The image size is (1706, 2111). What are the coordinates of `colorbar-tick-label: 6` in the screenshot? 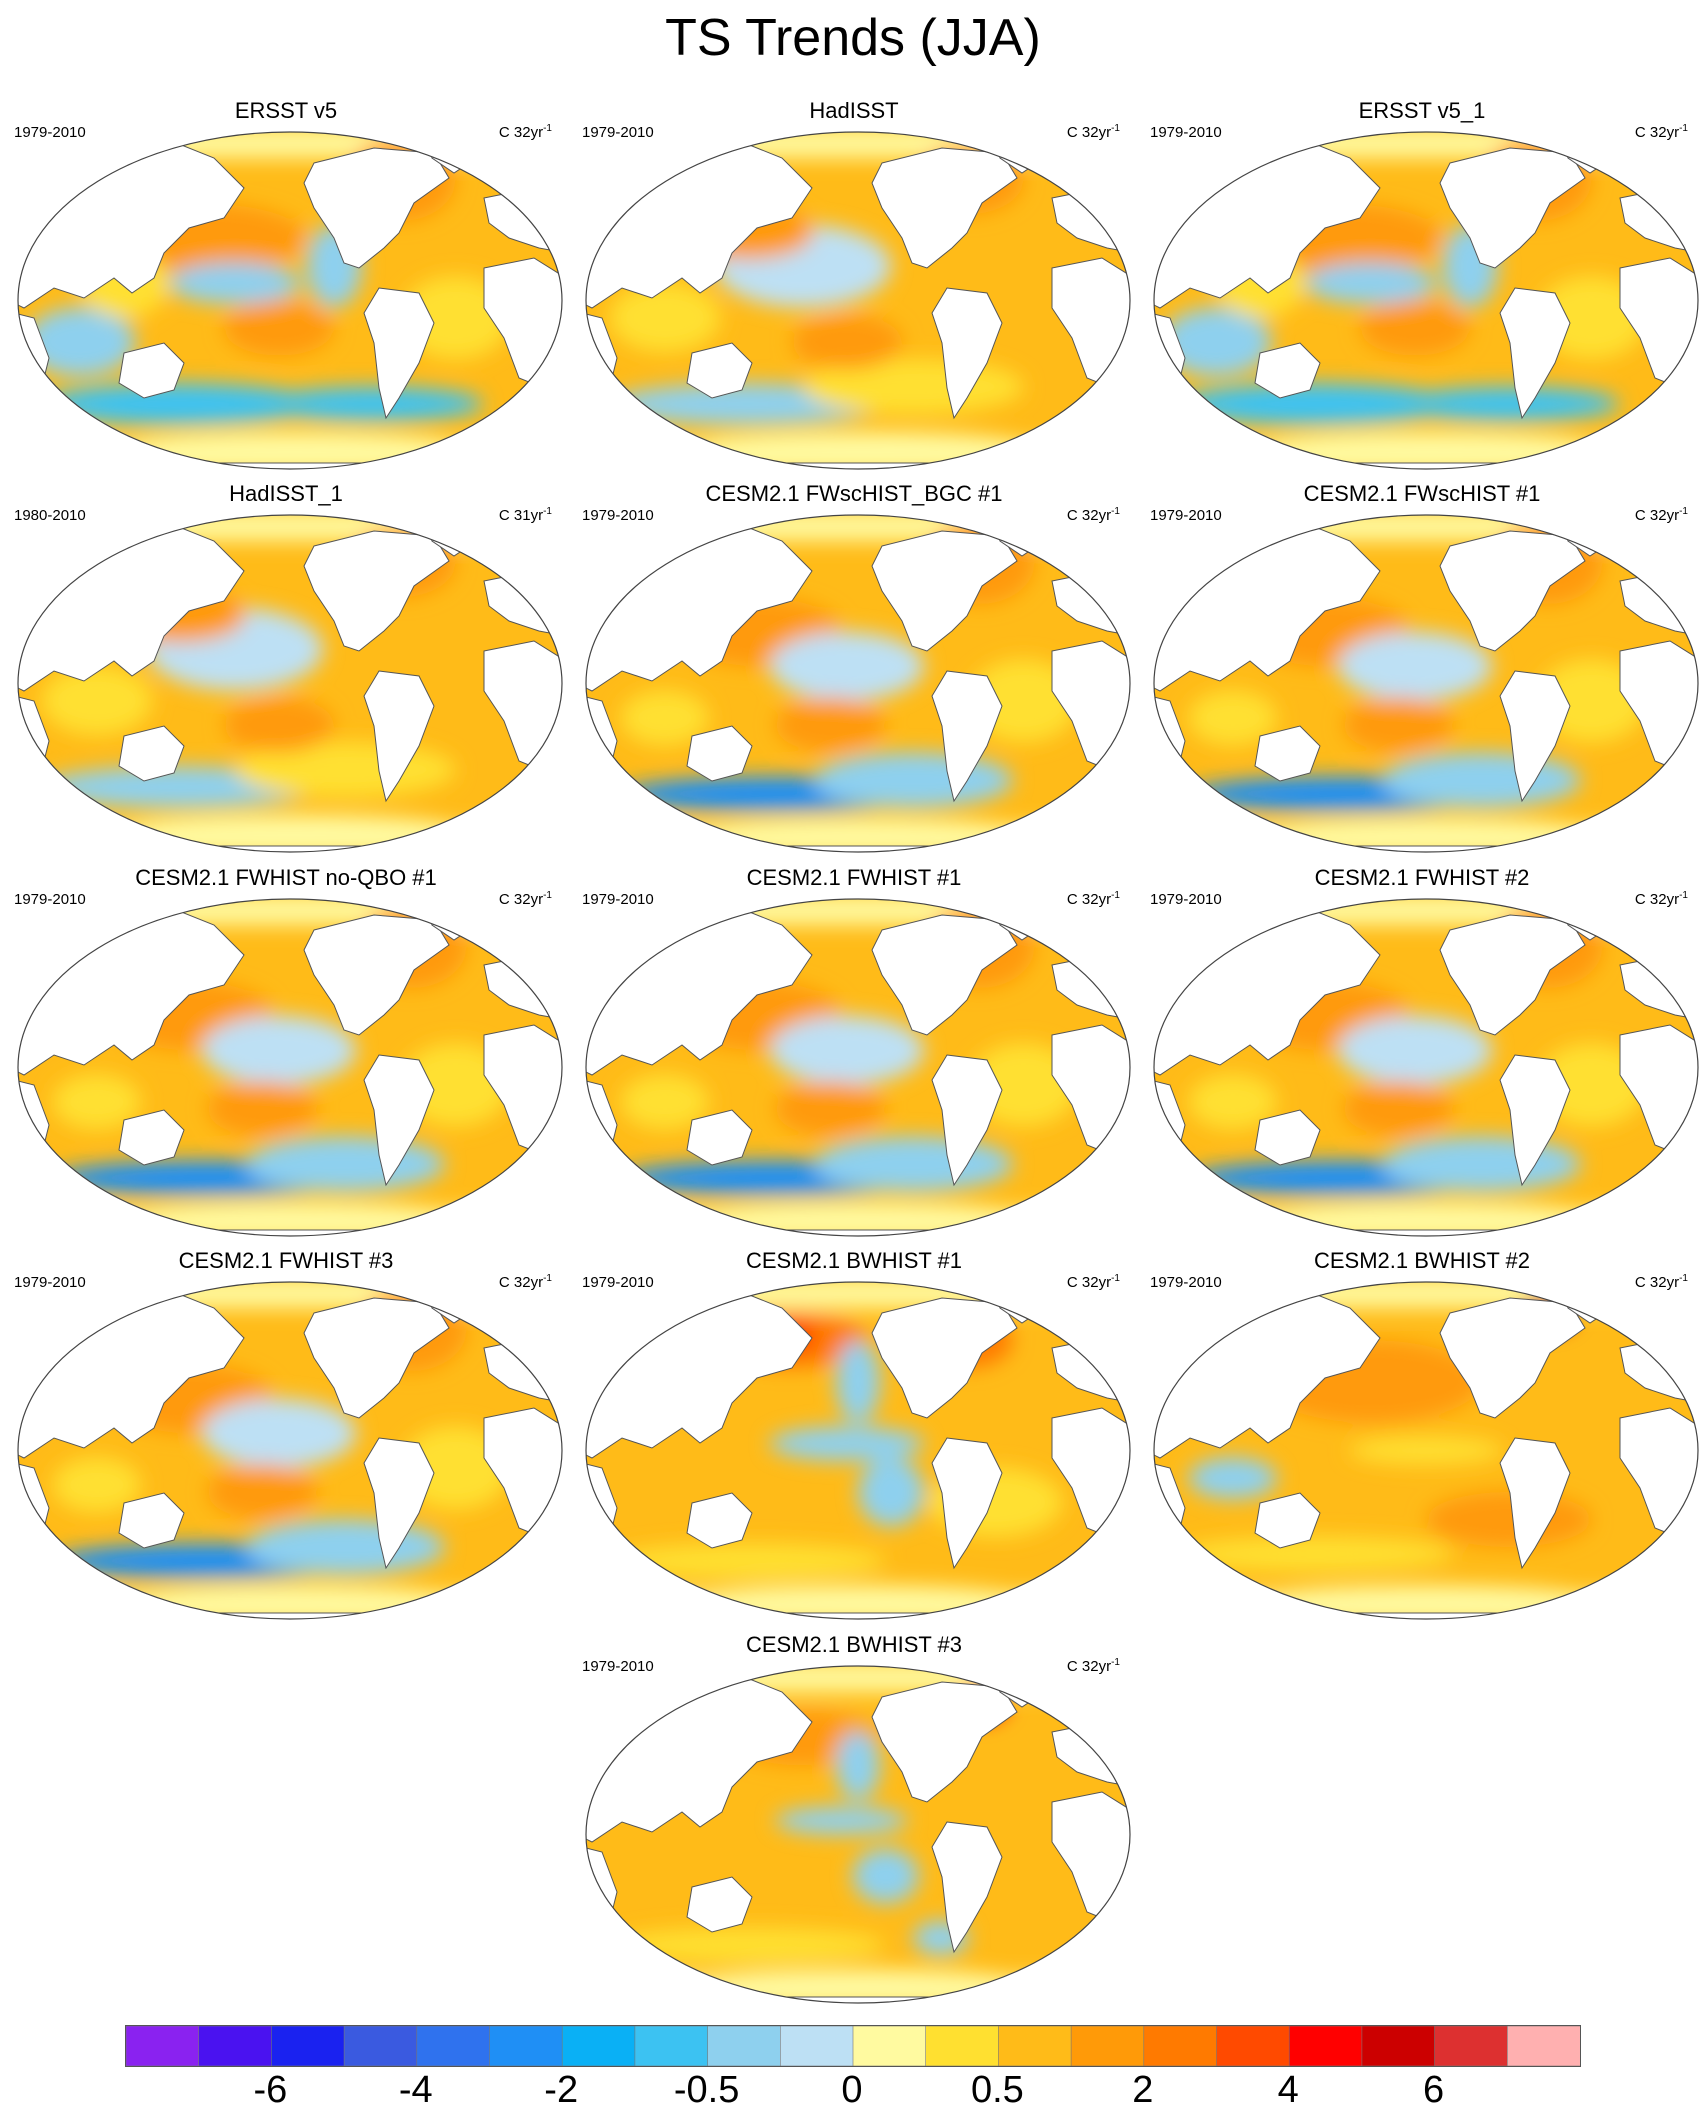 It's located at (1434, 2090).